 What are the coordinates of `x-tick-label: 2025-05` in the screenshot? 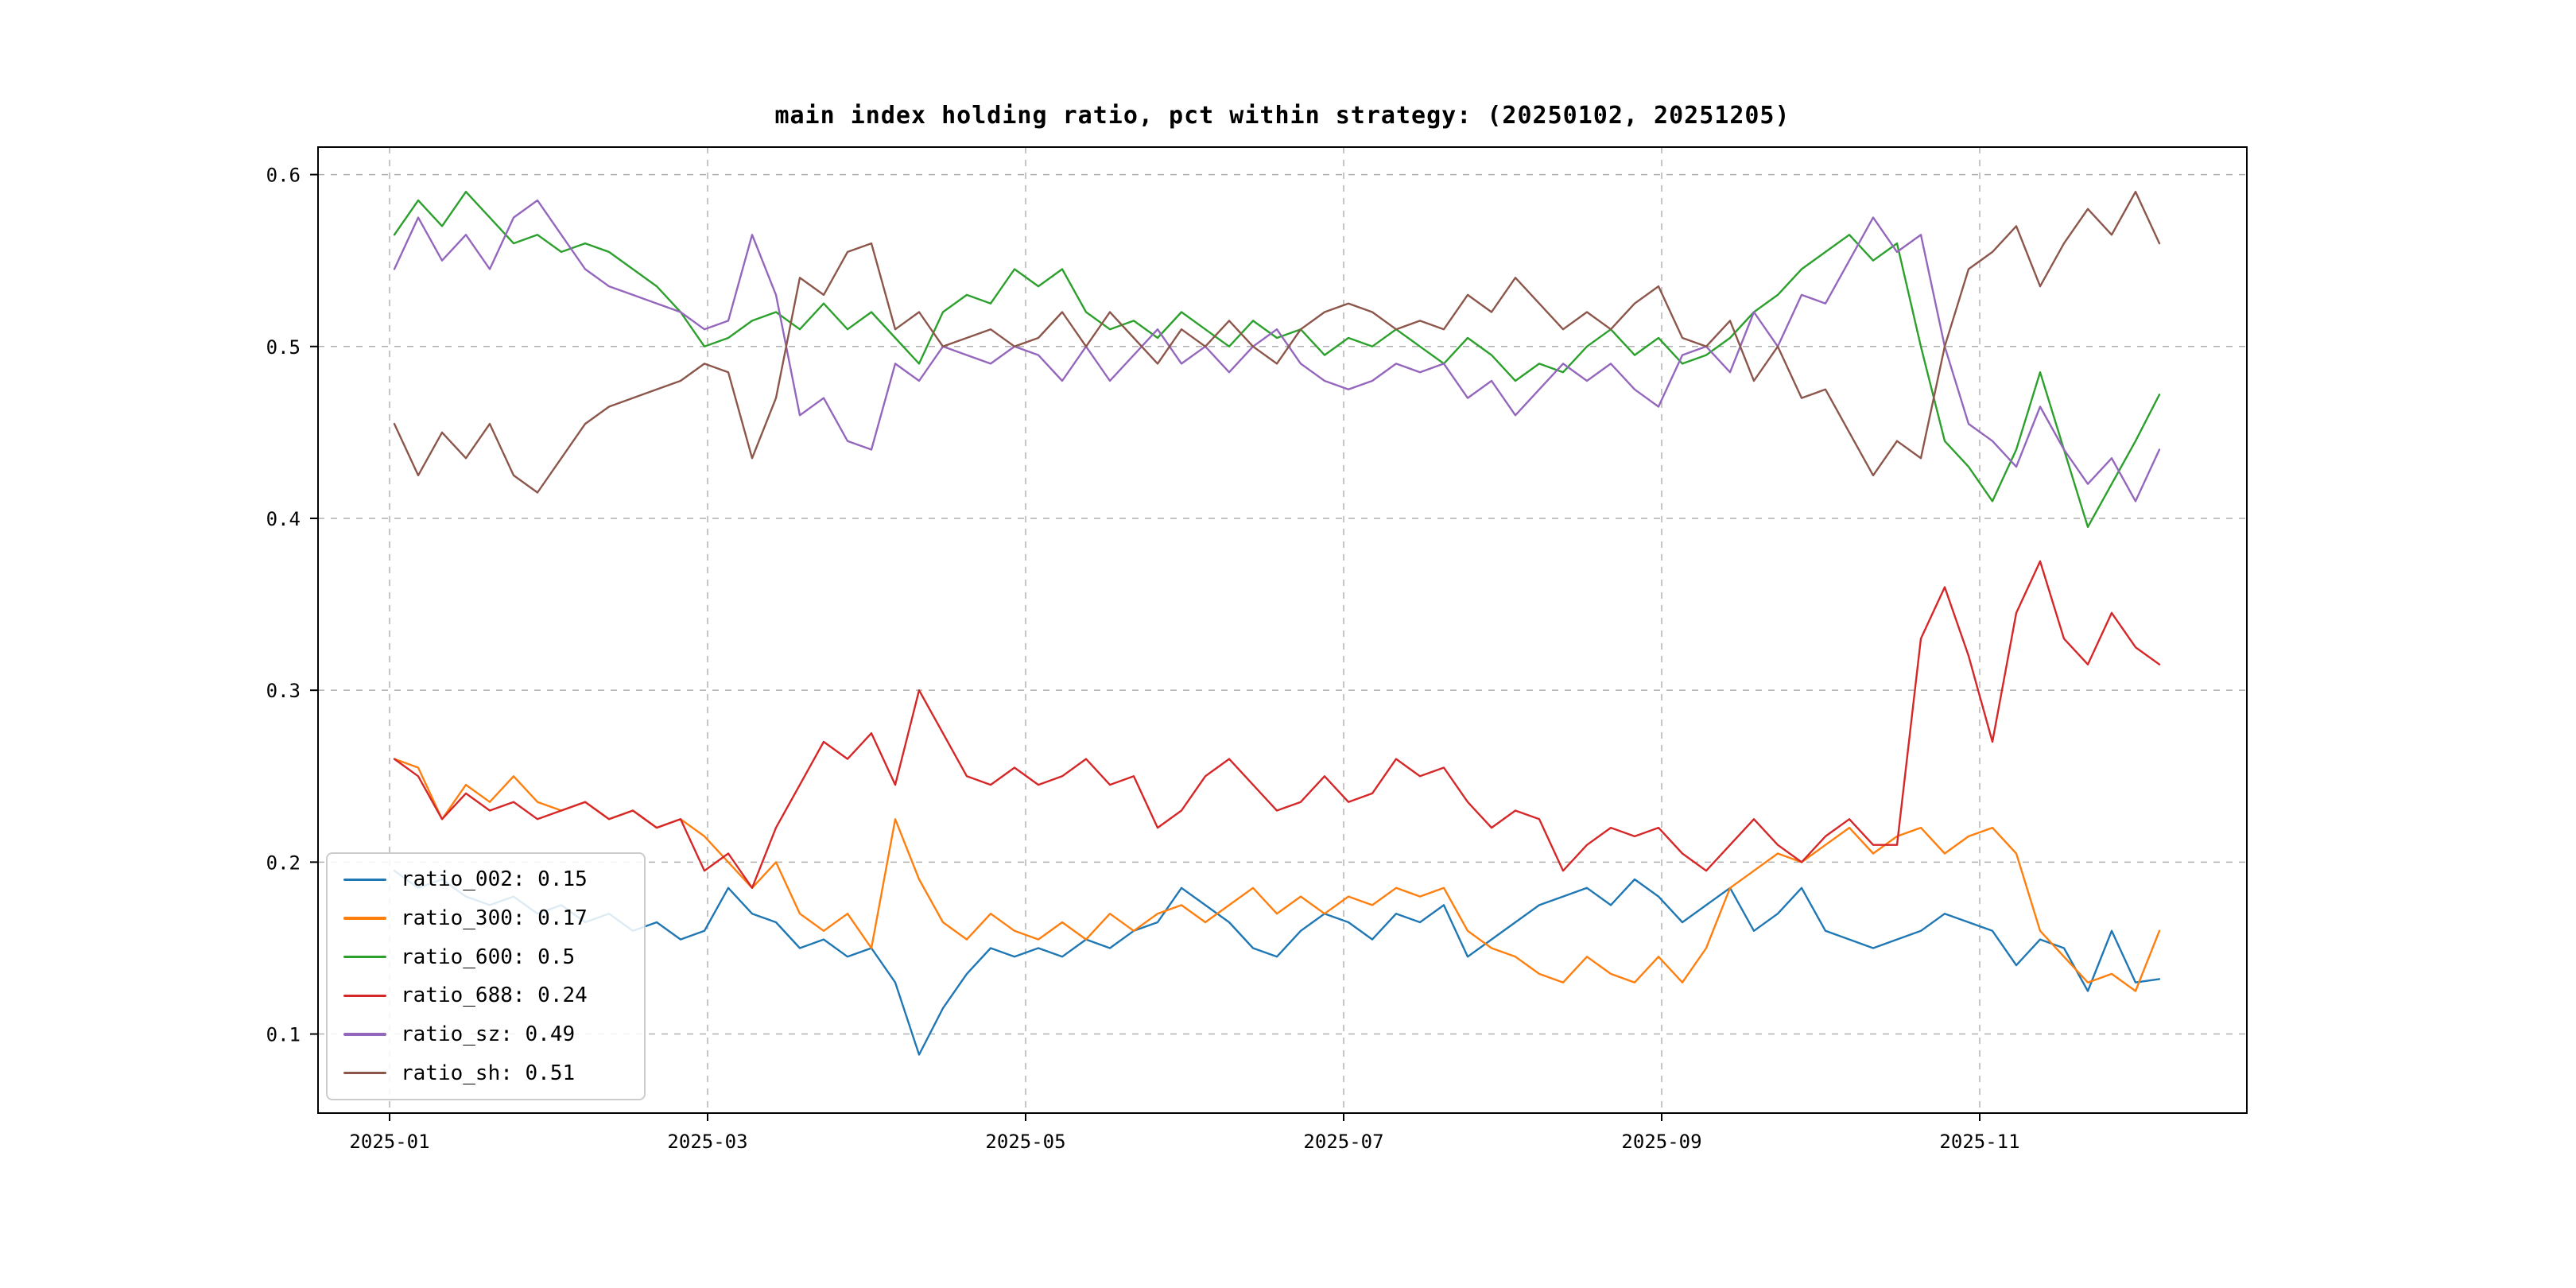 It's located at (1025, 1142).